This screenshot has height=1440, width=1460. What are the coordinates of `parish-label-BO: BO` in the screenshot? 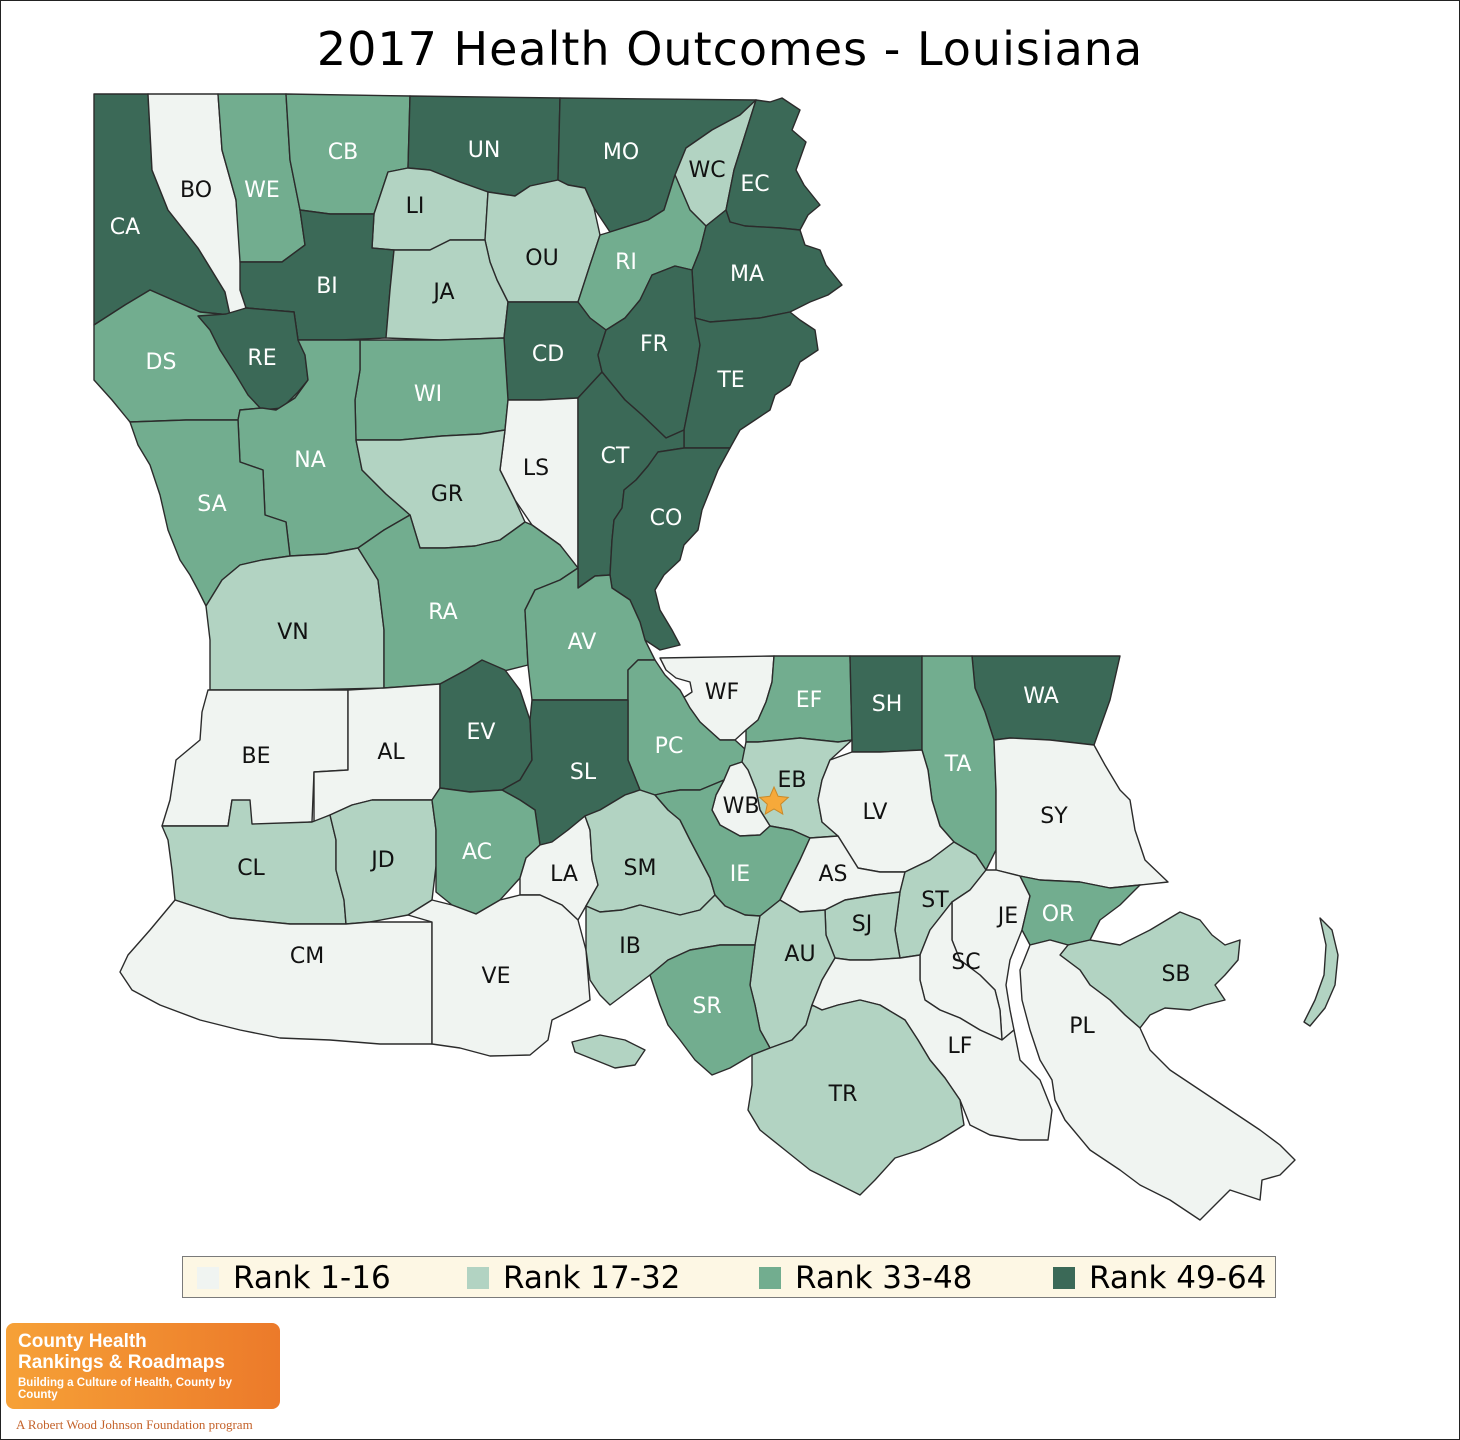 It's located at (196, 190).